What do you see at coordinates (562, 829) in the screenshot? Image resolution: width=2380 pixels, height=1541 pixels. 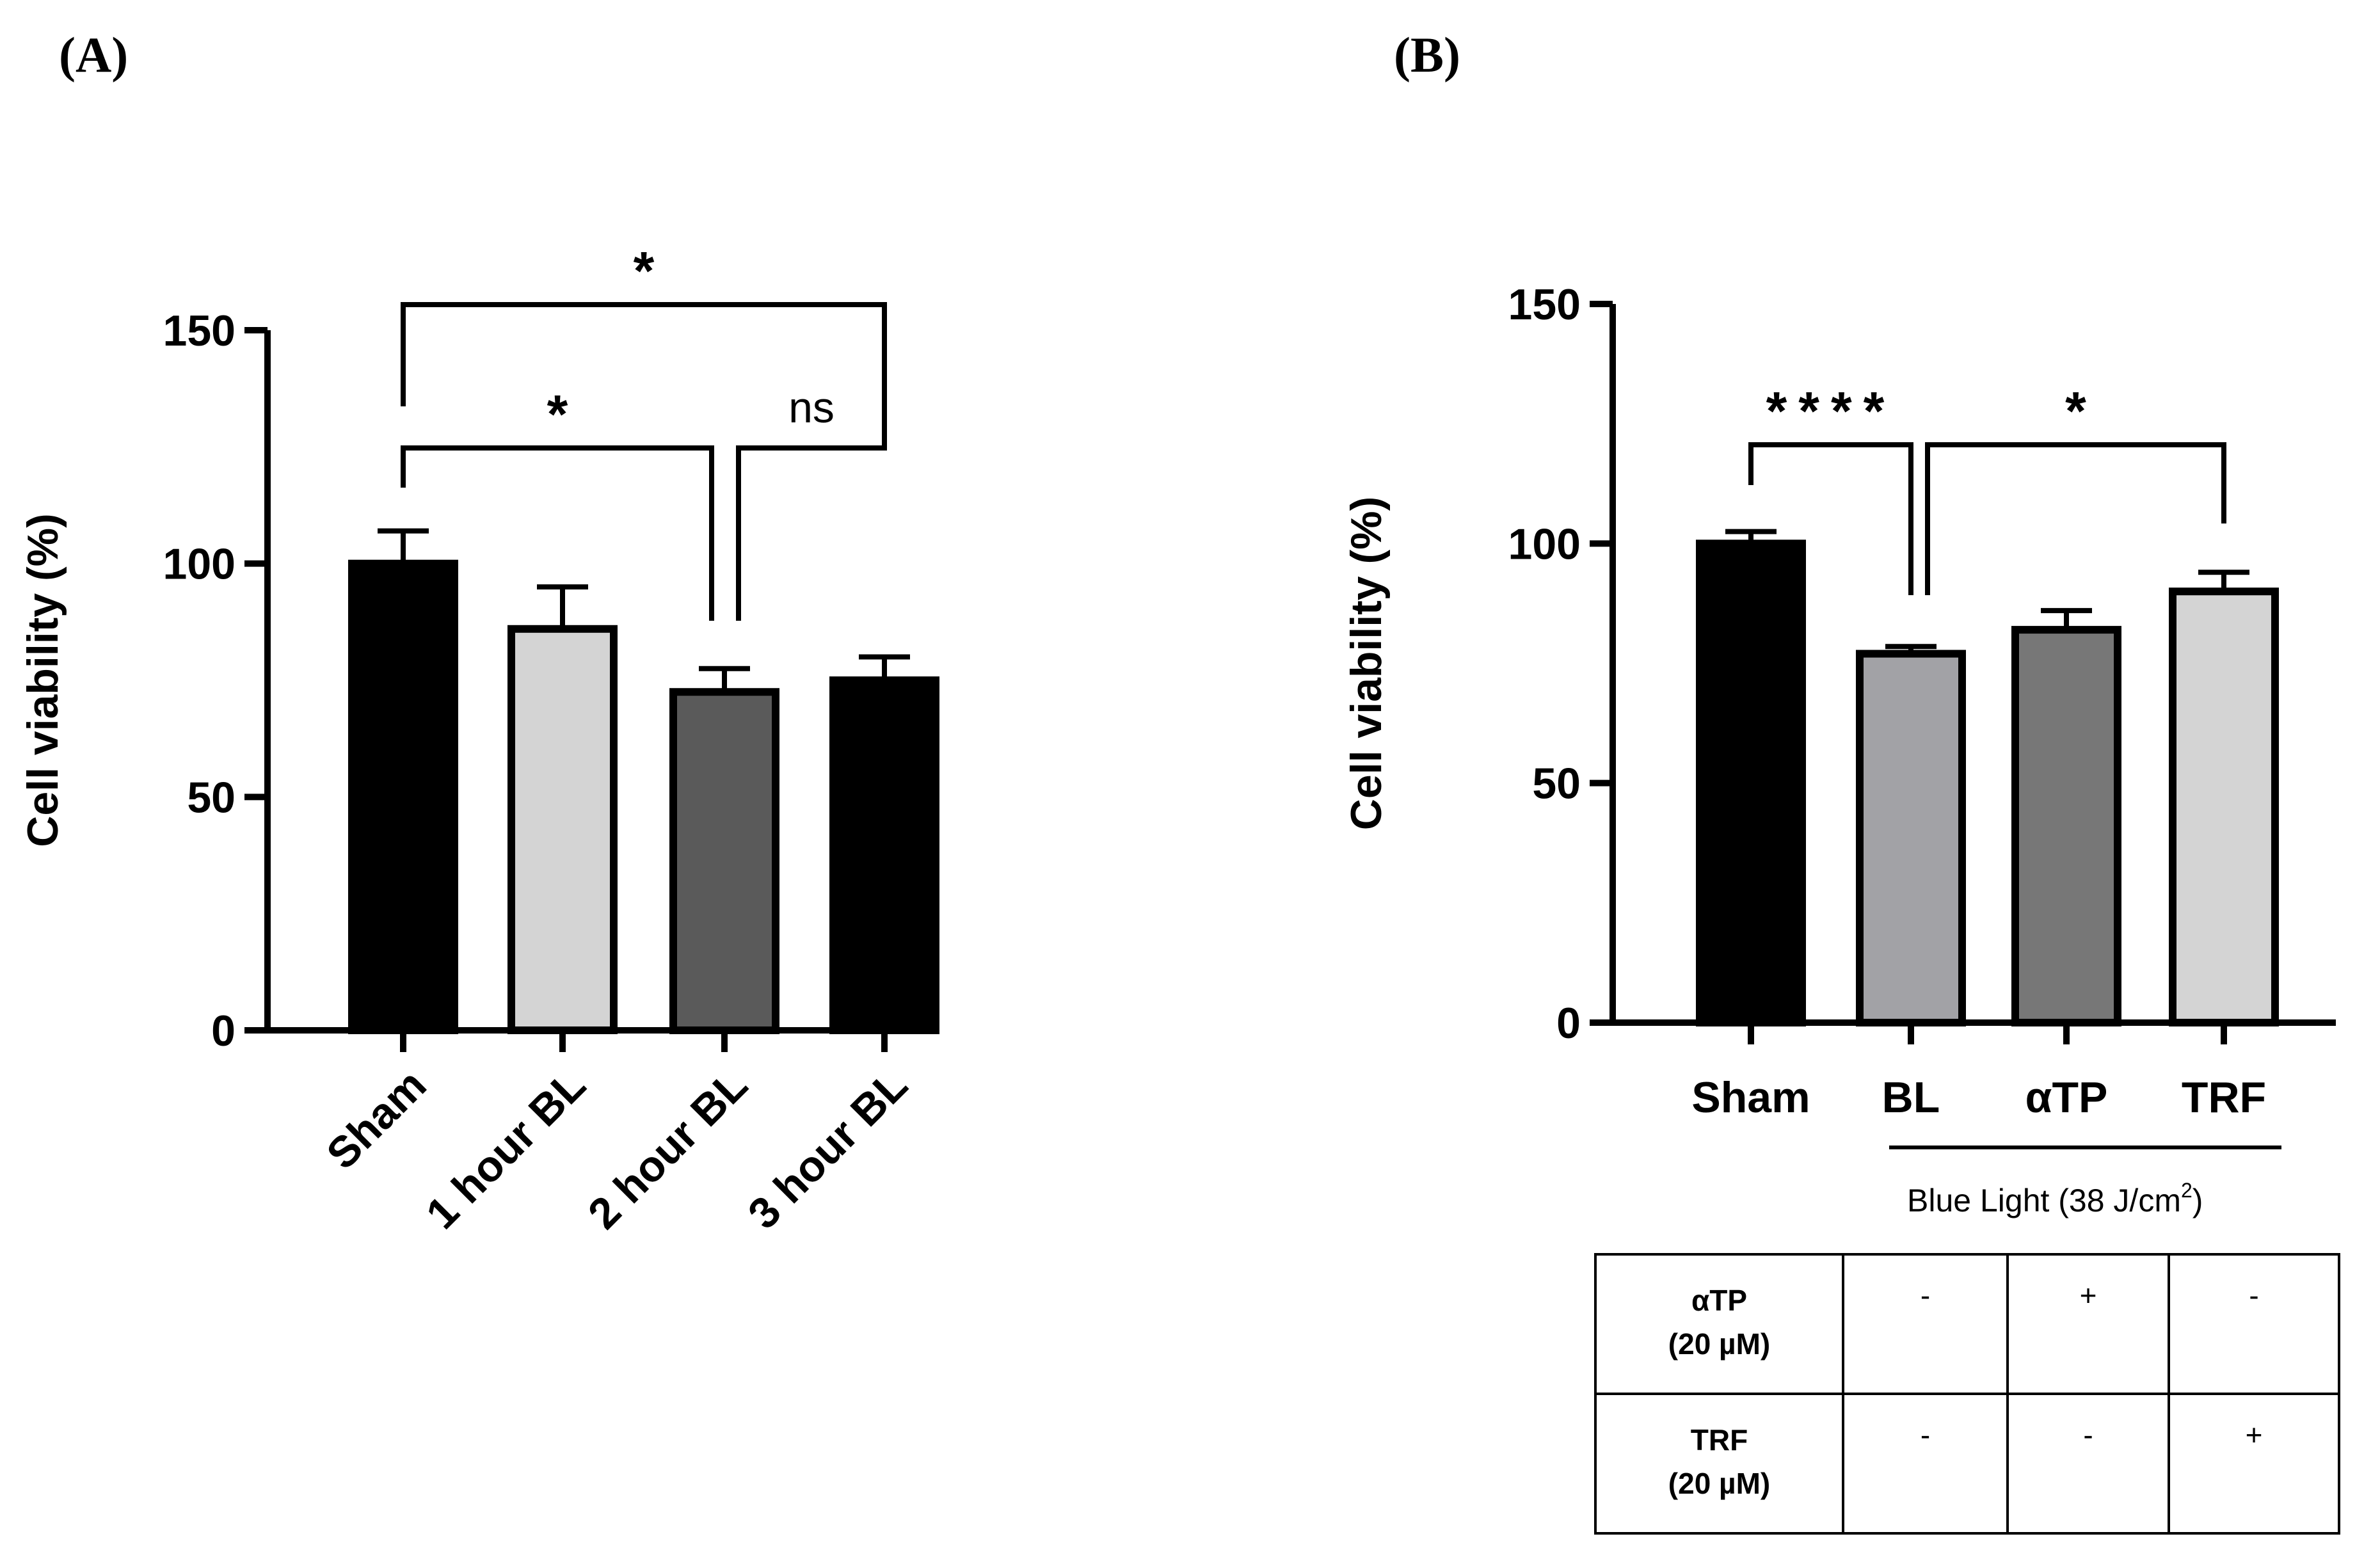 I see `bar-1-hour-bl` at bounding box center [562, 829].